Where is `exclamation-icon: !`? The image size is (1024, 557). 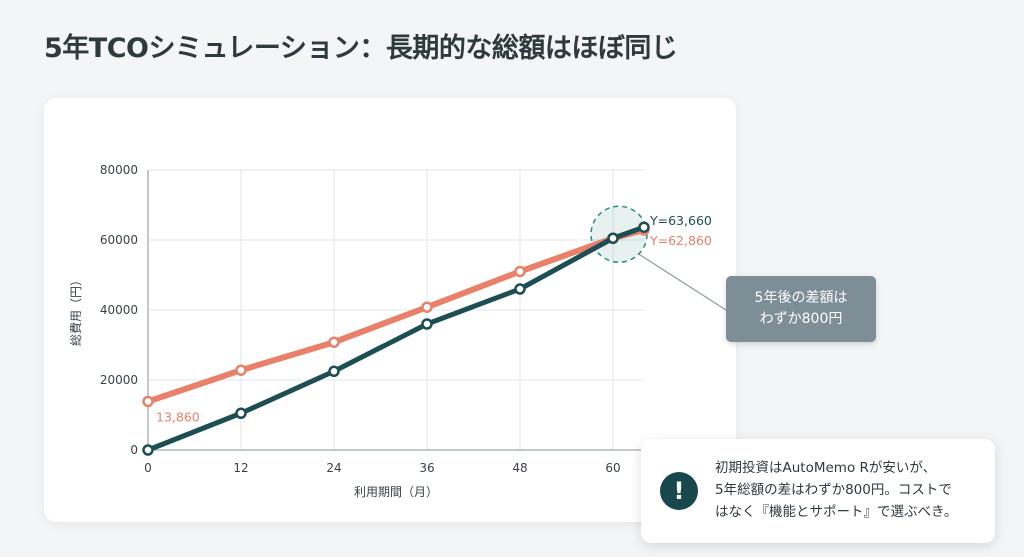 exclamation-icon: ! is located at coordinates (679, 491).